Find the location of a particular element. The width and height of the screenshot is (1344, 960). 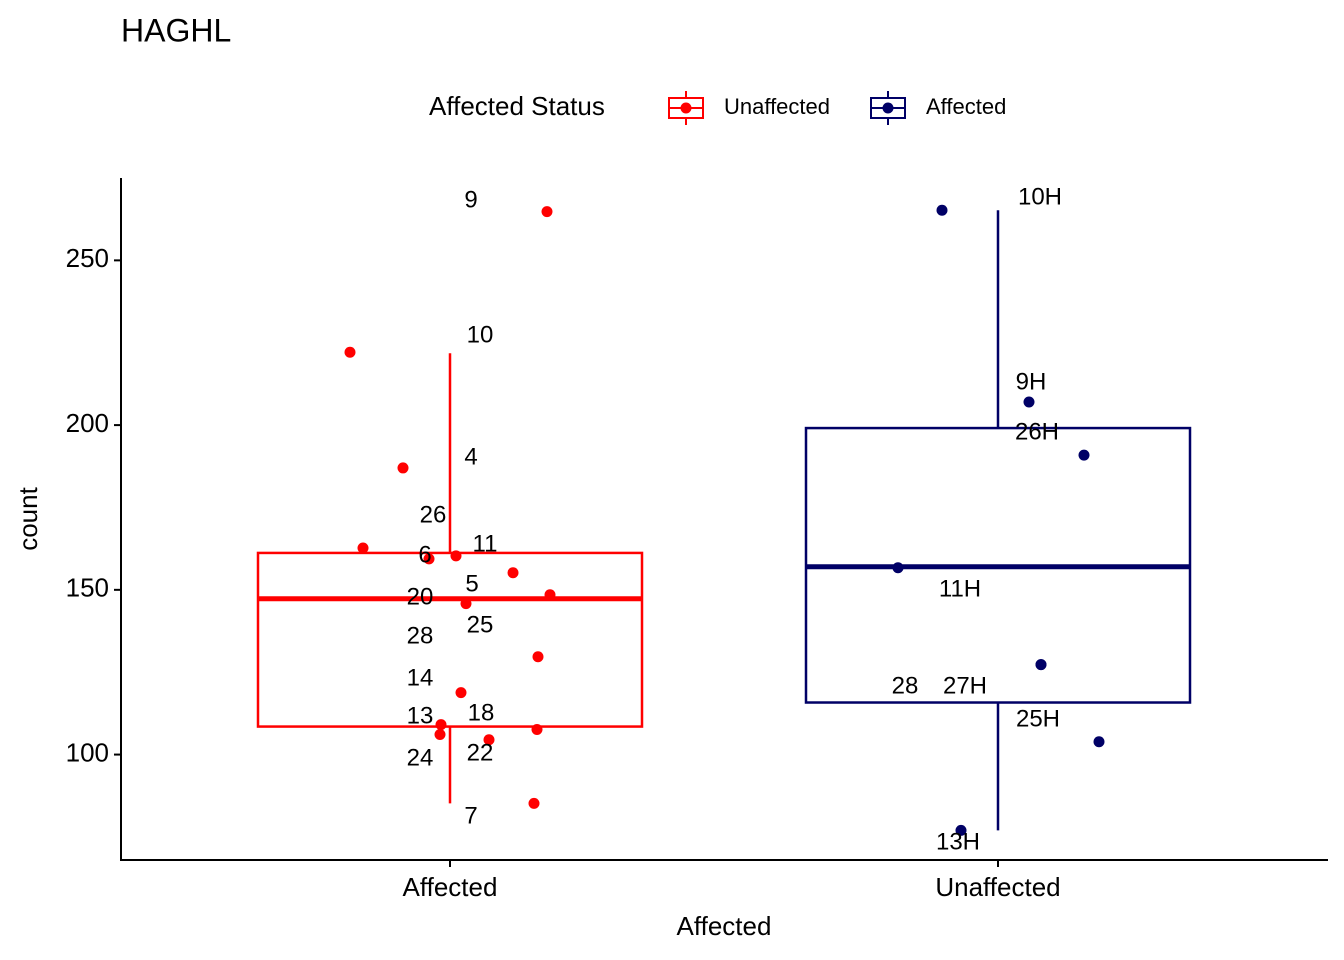

x-tick-label: Unaffected is located at coordinates (997, 887).